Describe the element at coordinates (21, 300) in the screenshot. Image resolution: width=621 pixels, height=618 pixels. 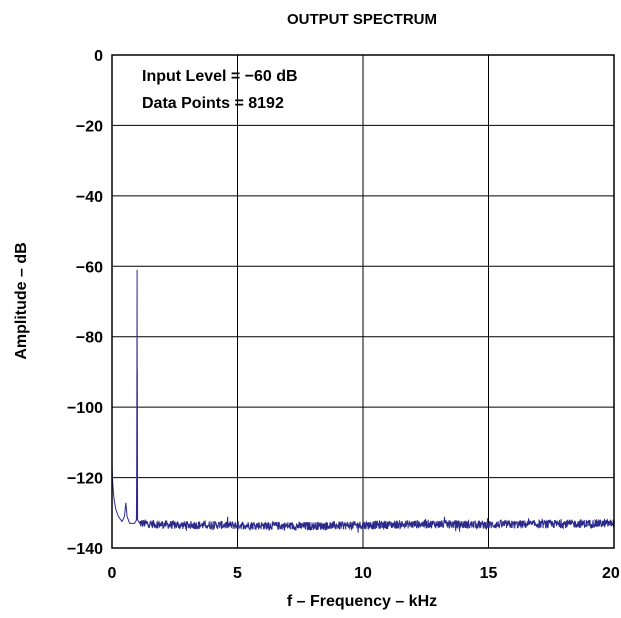
I see `y-axis-label: Amplitude – dB` at that location.